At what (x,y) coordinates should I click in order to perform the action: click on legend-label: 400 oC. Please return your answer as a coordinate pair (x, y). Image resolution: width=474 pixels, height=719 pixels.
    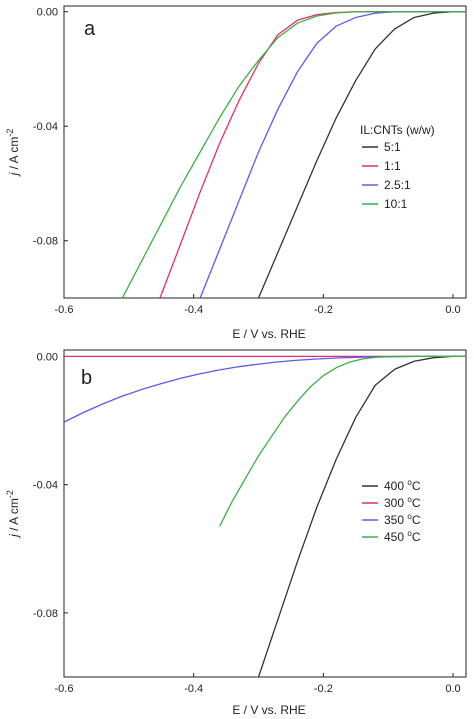
    Looking at the image, I should click on (402, 485).